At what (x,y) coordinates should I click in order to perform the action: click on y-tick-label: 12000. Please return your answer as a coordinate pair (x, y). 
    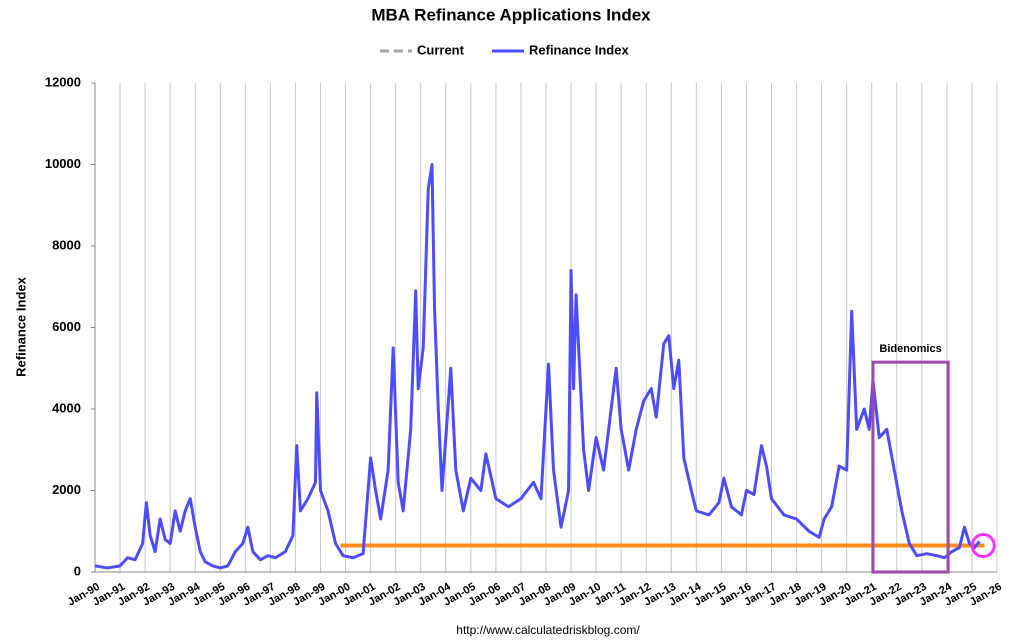
    Looking at the image, I should click on (63, 81).